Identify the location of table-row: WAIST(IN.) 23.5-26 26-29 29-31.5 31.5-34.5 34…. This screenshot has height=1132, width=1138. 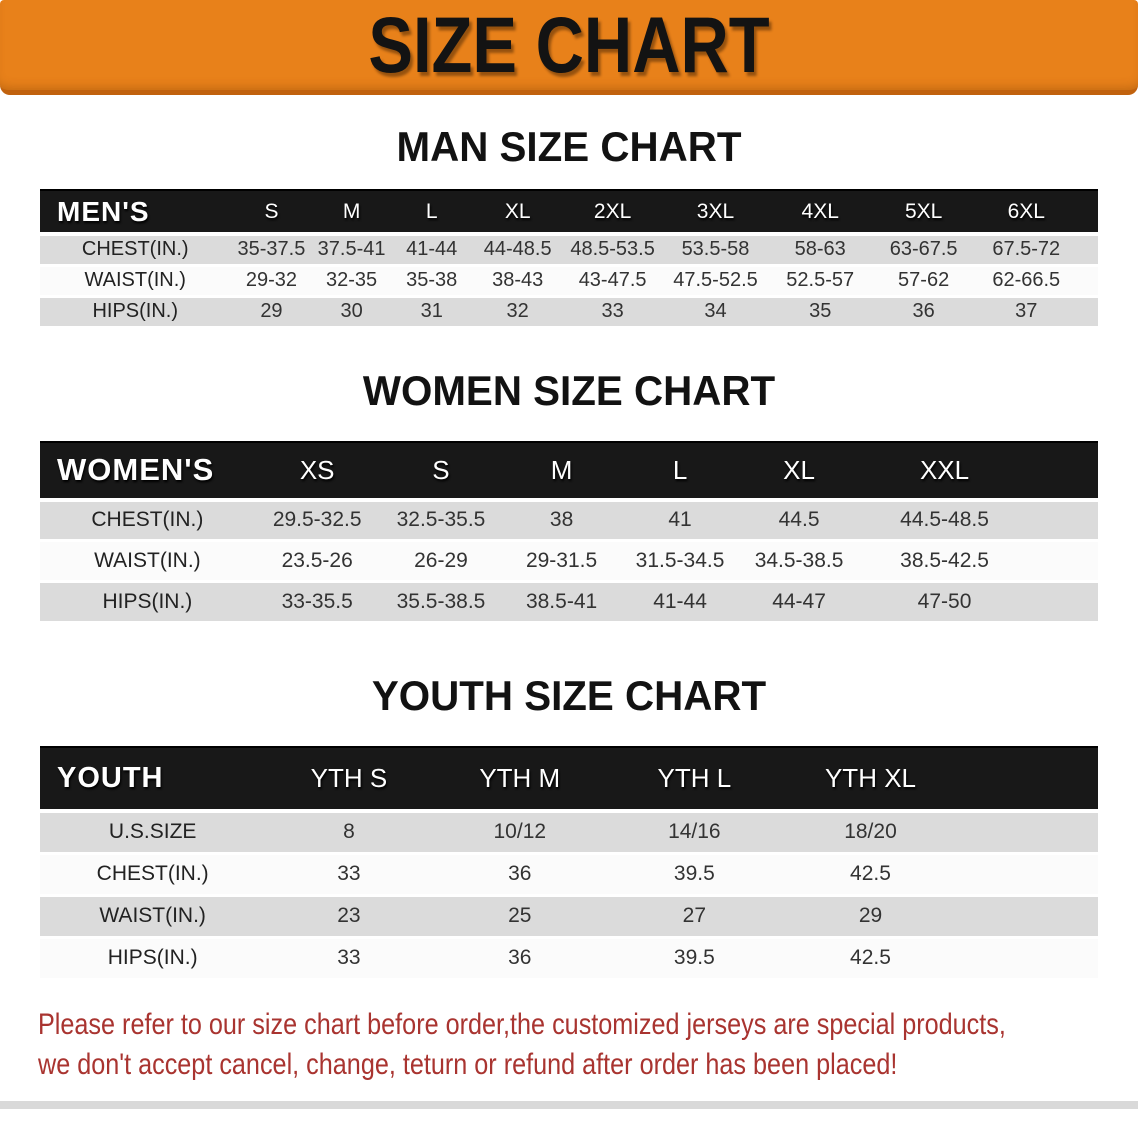
(569, 561).